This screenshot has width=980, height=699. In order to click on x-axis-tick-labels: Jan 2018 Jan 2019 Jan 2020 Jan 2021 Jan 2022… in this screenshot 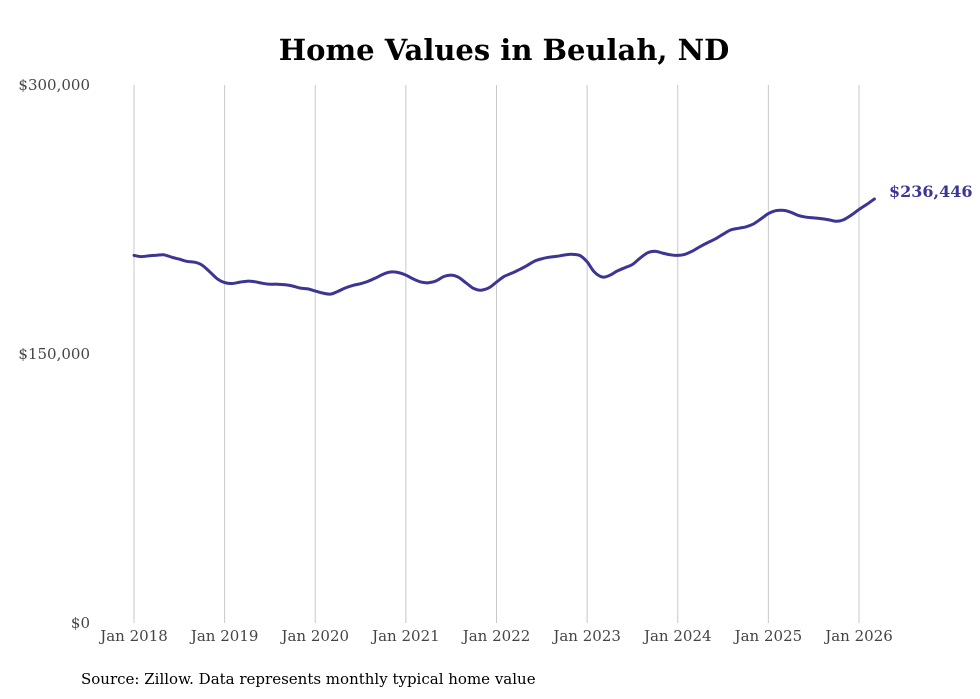, I will do `click(495, 636)`.